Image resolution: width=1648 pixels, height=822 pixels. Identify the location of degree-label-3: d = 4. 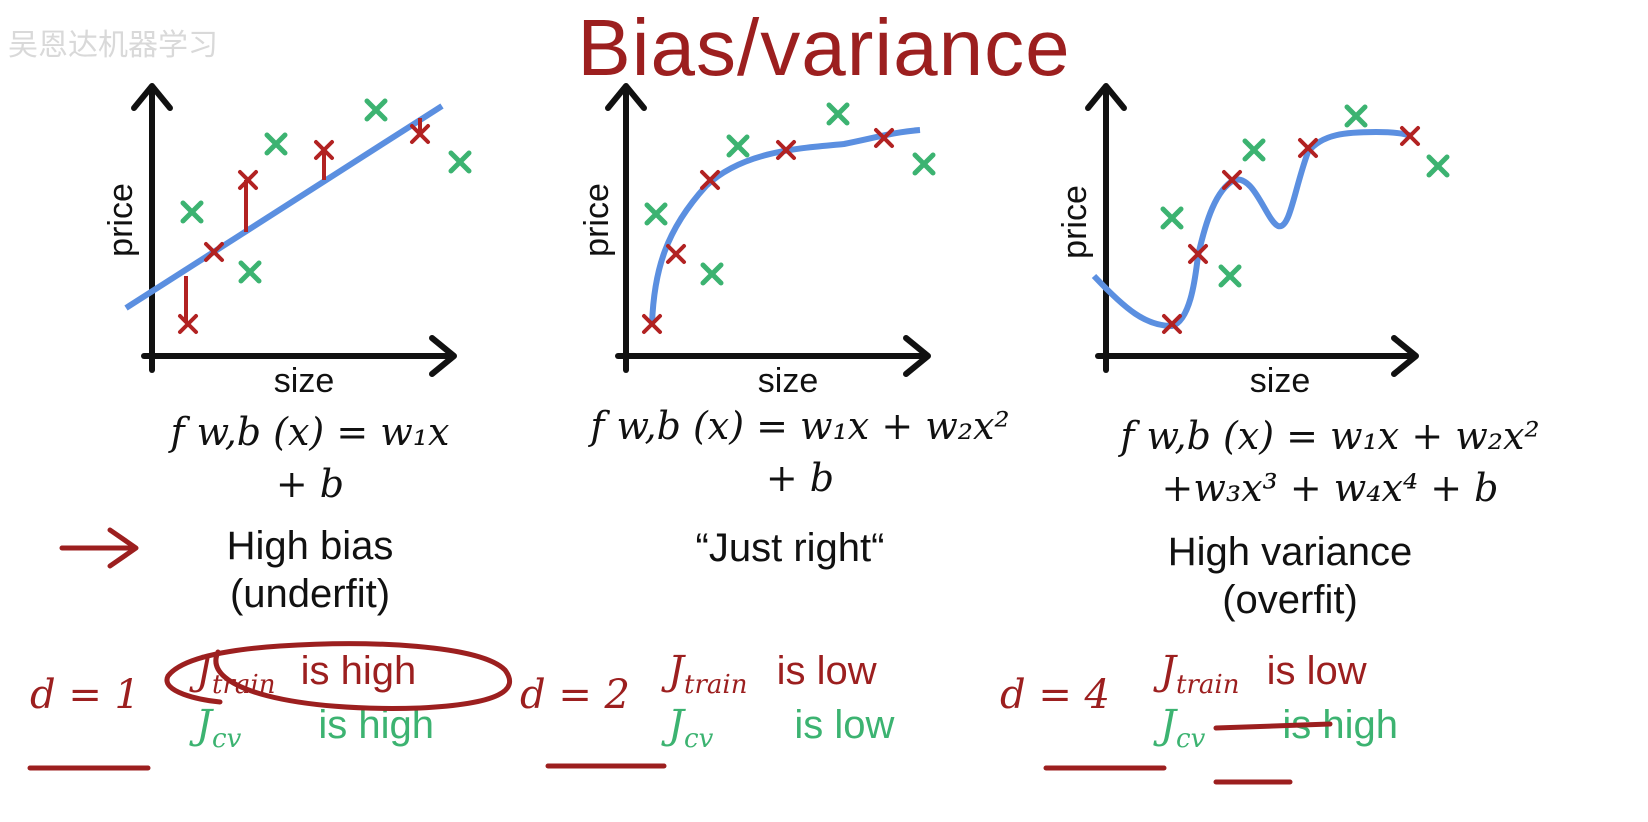
(1055, 695).